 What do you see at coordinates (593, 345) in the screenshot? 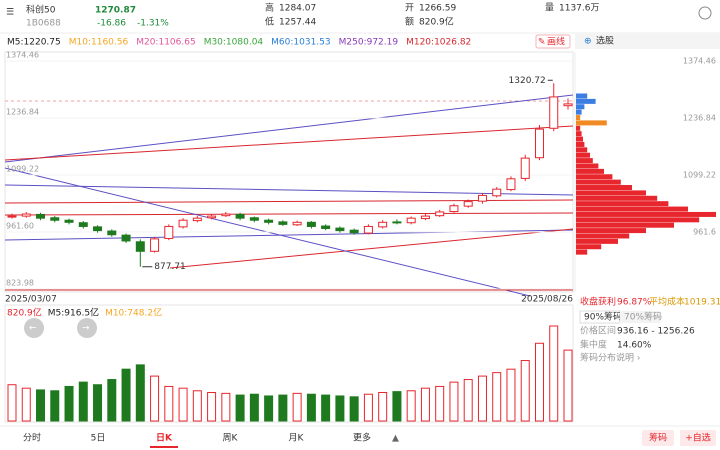
I see `conc-label: 集中度` at bounding box center [593, 345].